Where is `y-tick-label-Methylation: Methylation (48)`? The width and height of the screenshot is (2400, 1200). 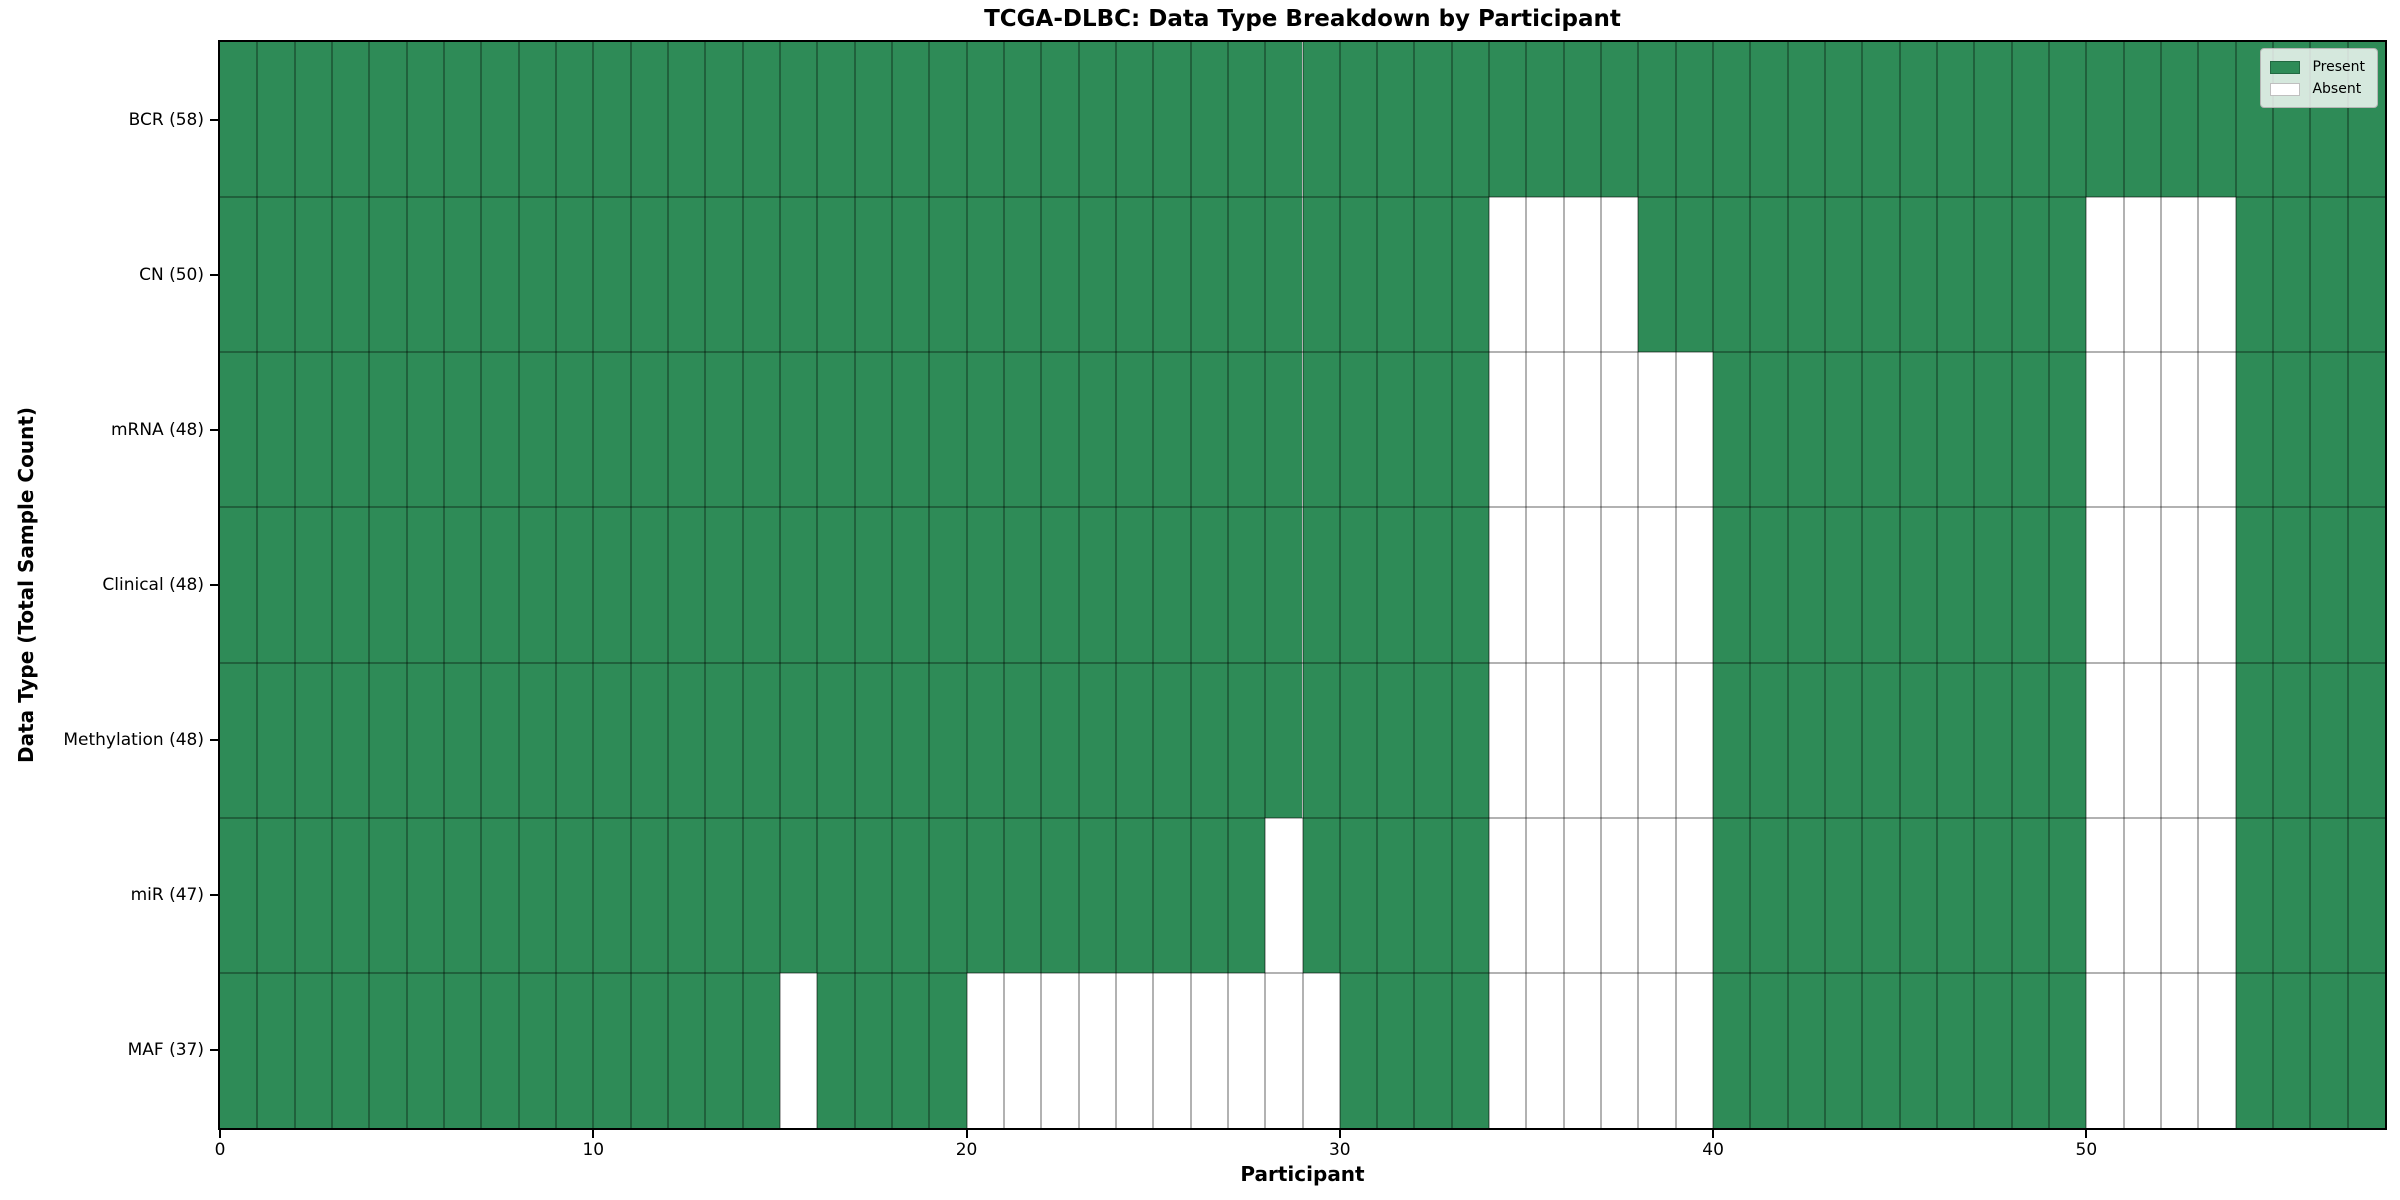
y-tick-label-Methylation: Methylation (48) is located at coordinates (133, 740).